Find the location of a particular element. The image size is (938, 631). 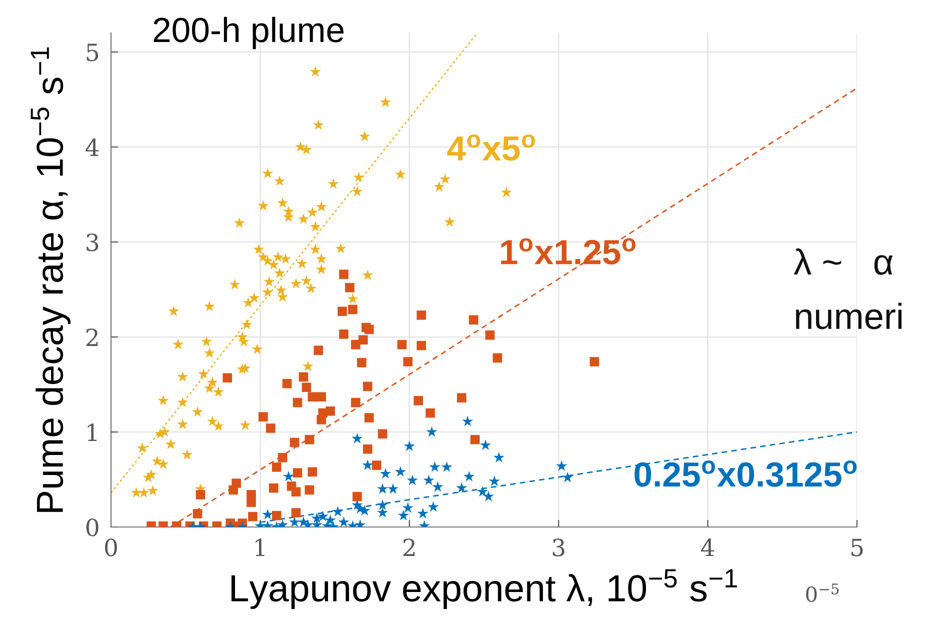

y-tick-label: 5 is located at coordinates (92, 53).